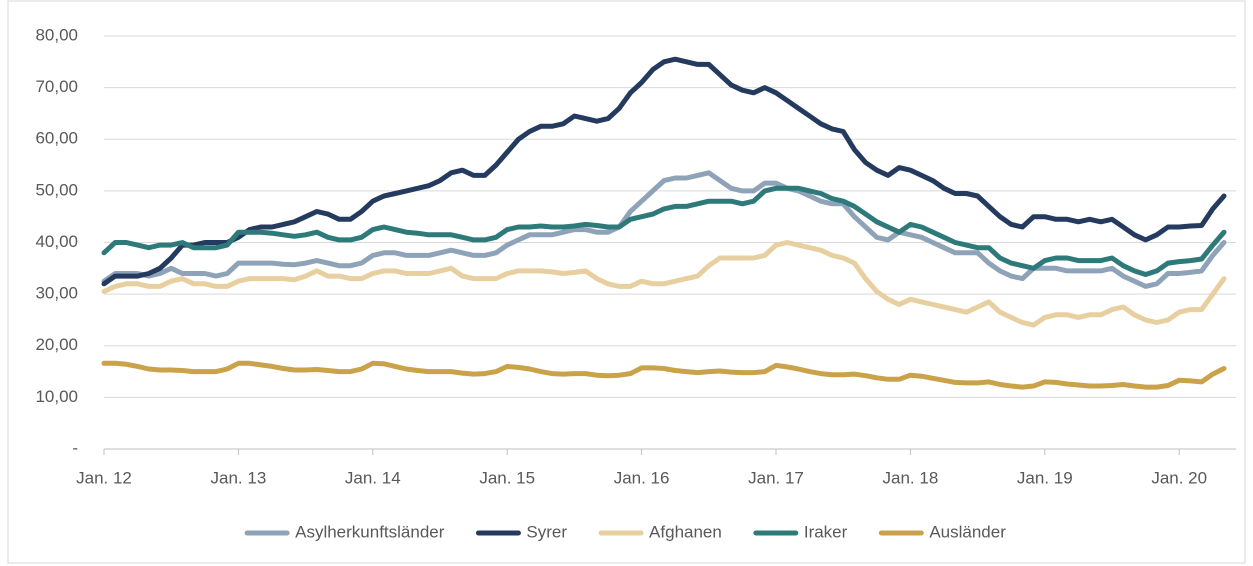 The width and height of the screenshot is (1253, 566). Describe the element at coordinates (826, 531) in the screenshot. I see `legend-label: Iraker` at that location.